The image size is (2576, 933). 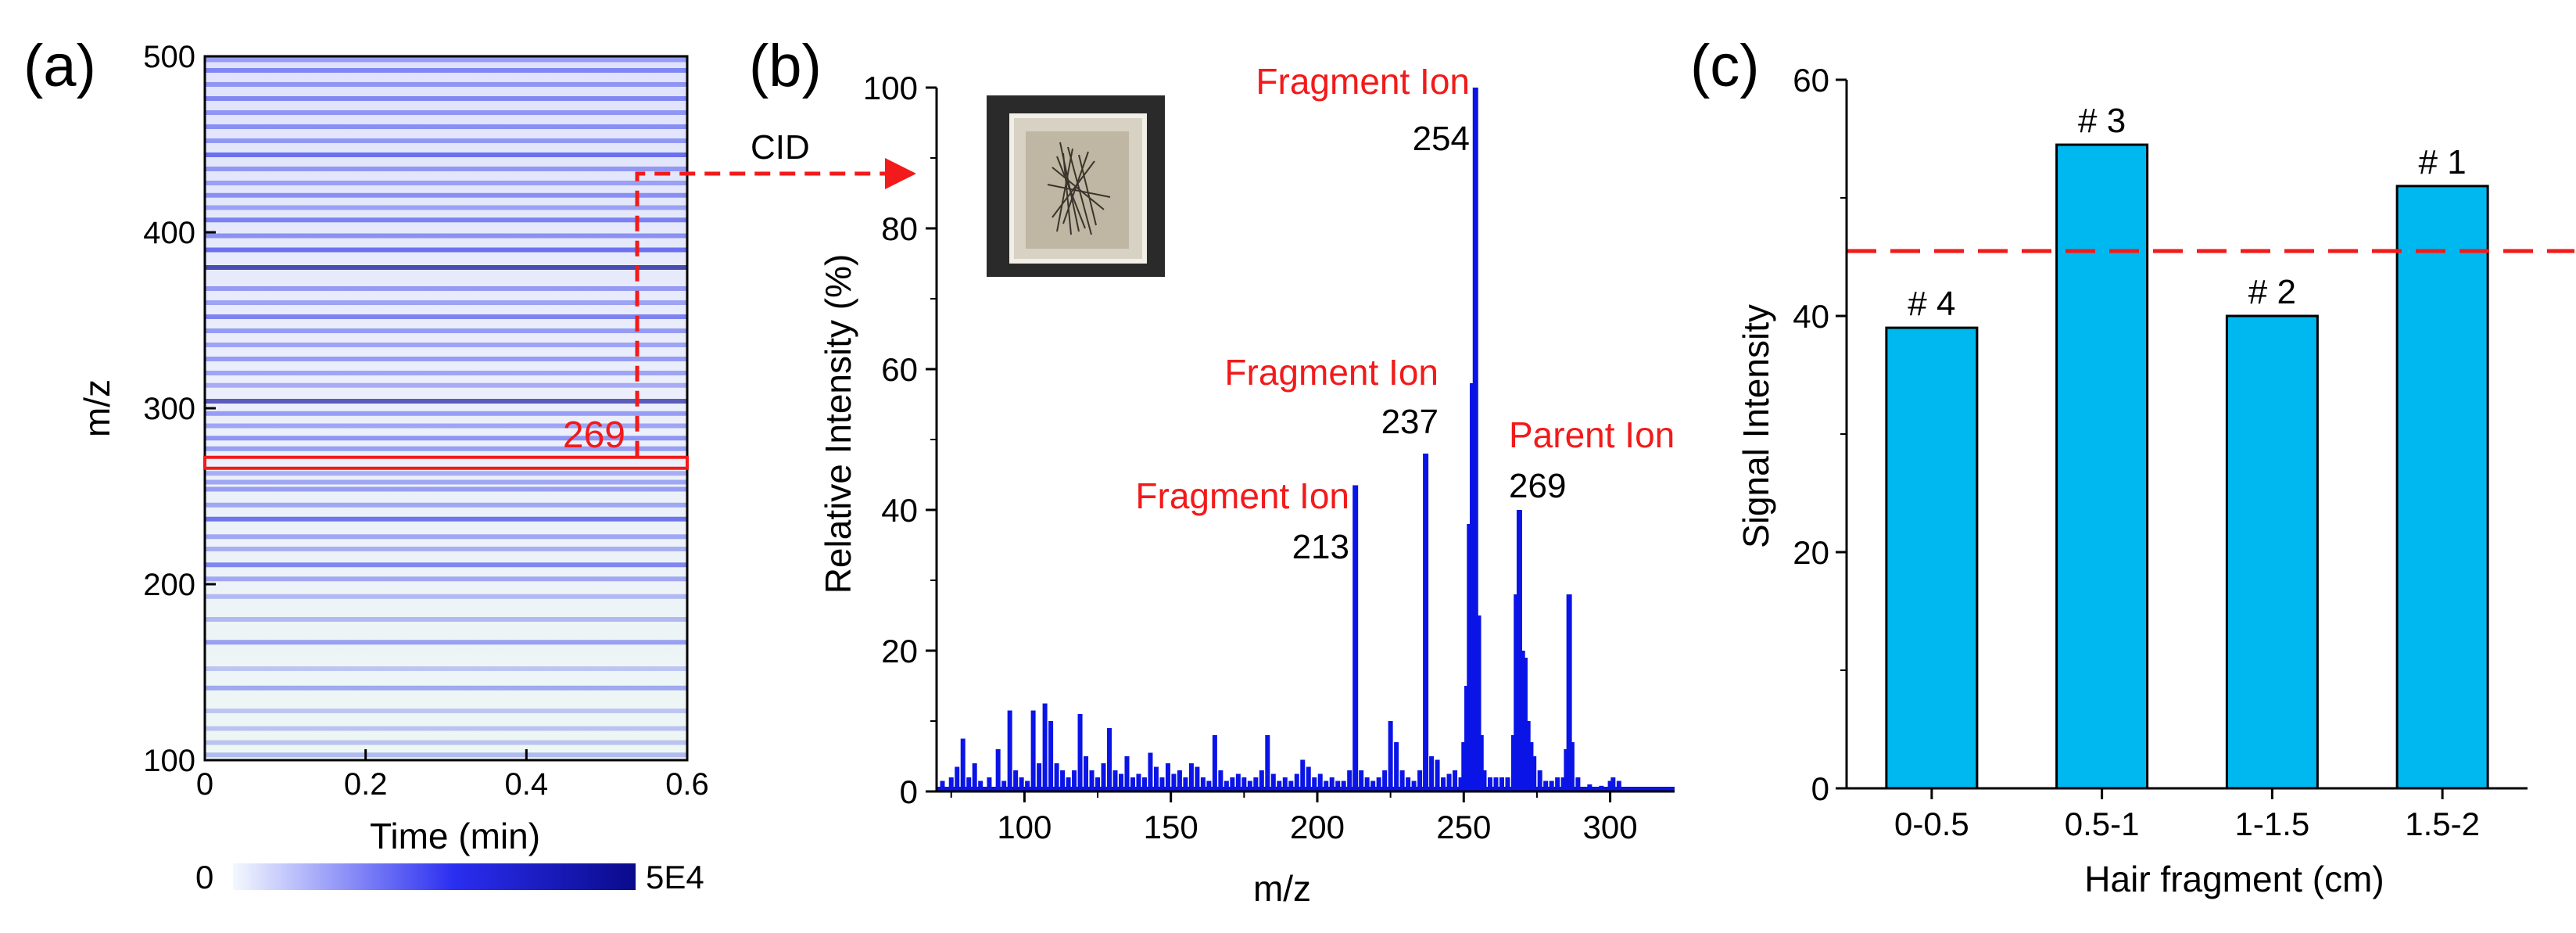 I want to click on spectrum-y-axis: 0 20 40 60 80 100, so click(x=900, y=440).